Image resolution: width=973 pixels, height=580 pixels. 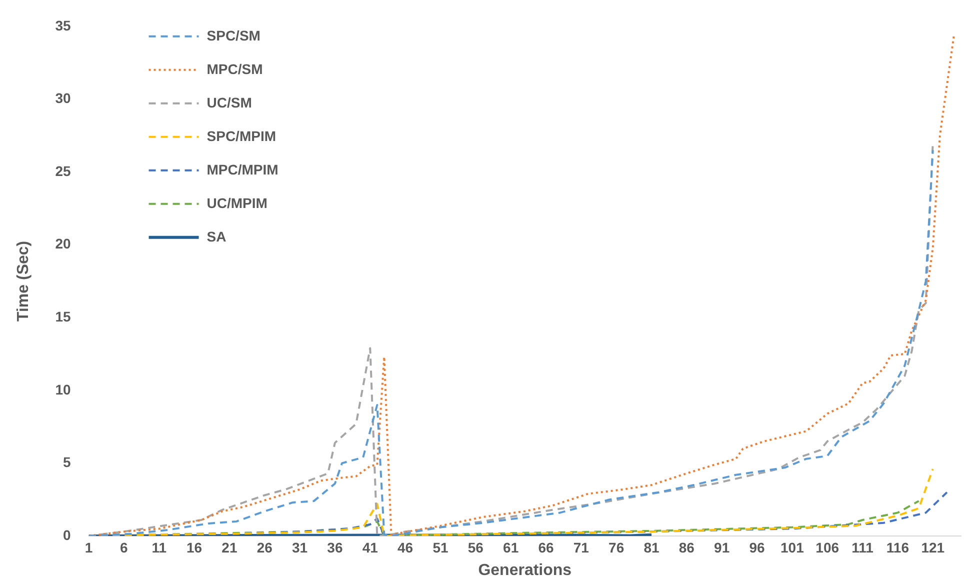 What do you see at coordinates (23, 281) in the screenshot?
I see `y-axis-title: Time (Sec)` at bounding box center [23, 281].